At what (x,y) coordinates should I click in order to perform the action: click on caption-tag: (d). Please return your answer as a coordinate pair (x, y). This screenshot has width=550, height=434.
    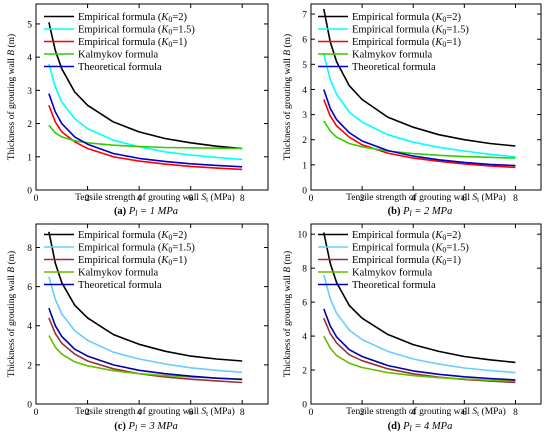
    Looking at the image, I should click on (394, 426).